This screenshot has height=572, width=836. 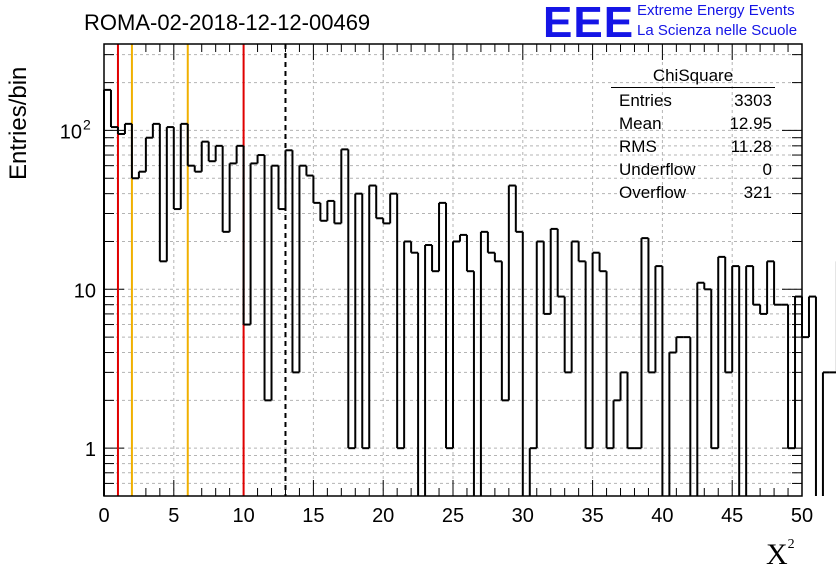 I want to click on run-title: ROMA-02-2018-12-12-00469, so click(x=227, y=22).